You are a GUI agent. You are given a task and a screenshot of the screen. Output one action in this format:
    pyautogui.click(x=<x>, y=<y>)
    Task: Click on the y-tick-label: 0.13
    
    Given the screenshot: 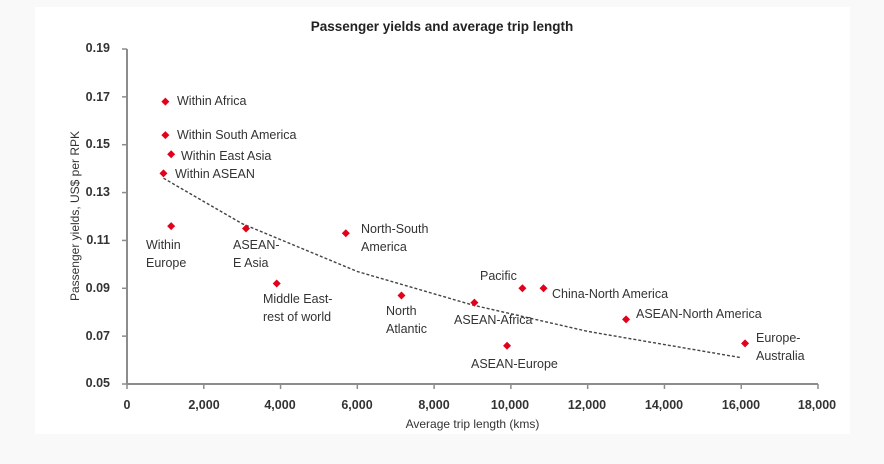 What is the action you would take?
    pyautogui.click(x=97, y=192)
    